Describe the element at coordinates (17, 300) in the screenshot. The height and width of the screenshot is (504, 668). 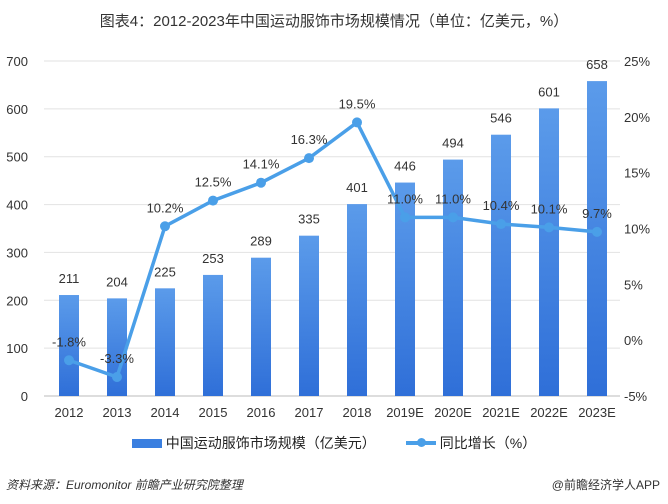
I see `y-tick-label: 200` at that location.